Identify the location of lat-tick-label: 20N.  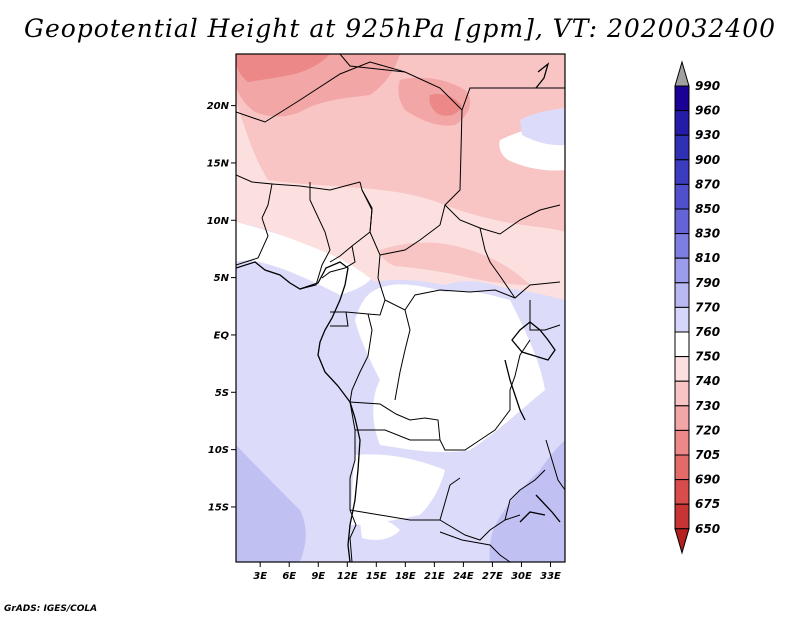
(218, 106).